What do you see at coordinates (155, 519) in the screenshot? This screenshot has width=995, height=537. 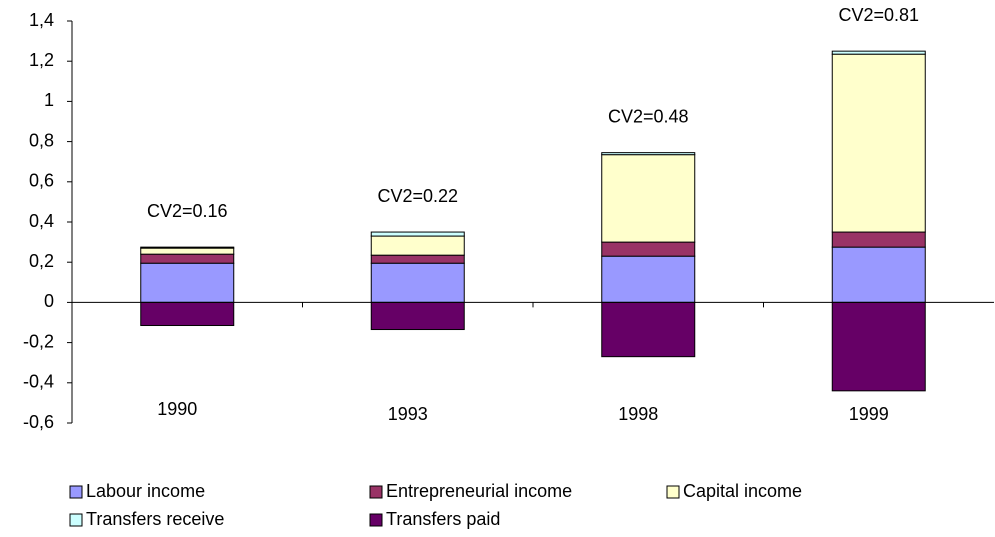 I see `legend-label: Transfers receive` at bounding box center [155, 519].